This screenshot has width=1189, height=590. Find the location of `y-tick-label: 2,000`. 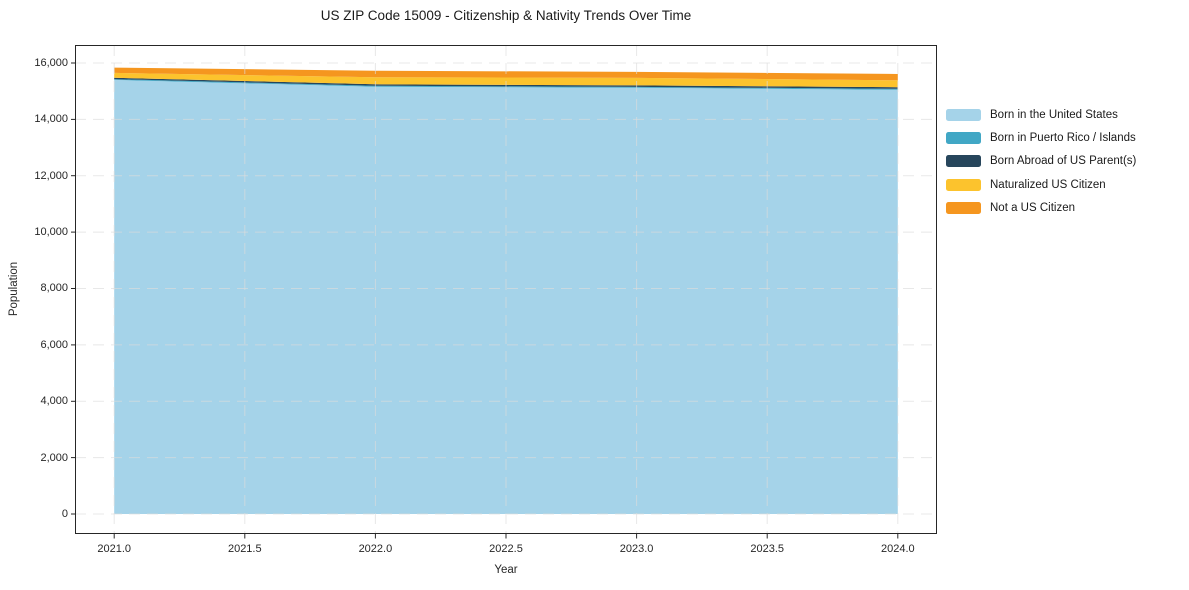

y-tick-label: 2,000 is located at coordinates (54, 457).